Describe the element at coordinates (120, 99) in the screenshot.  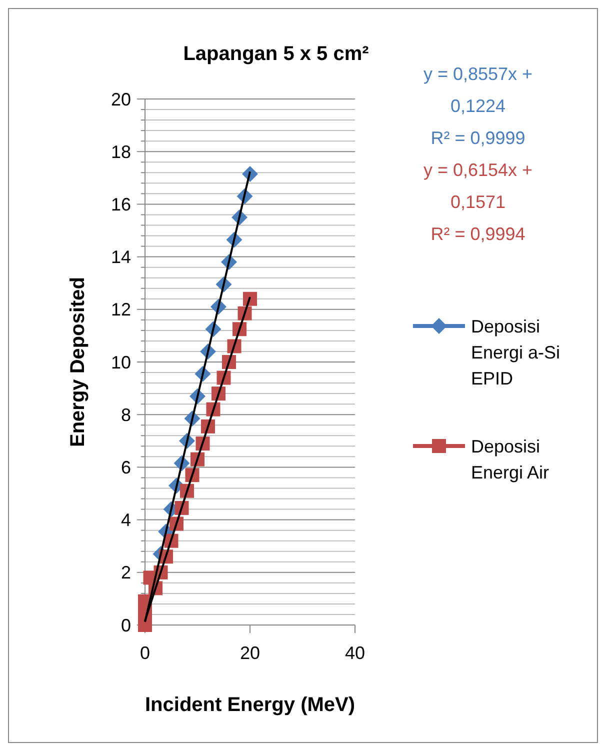
I see `y-tick-label: 20` at that location.